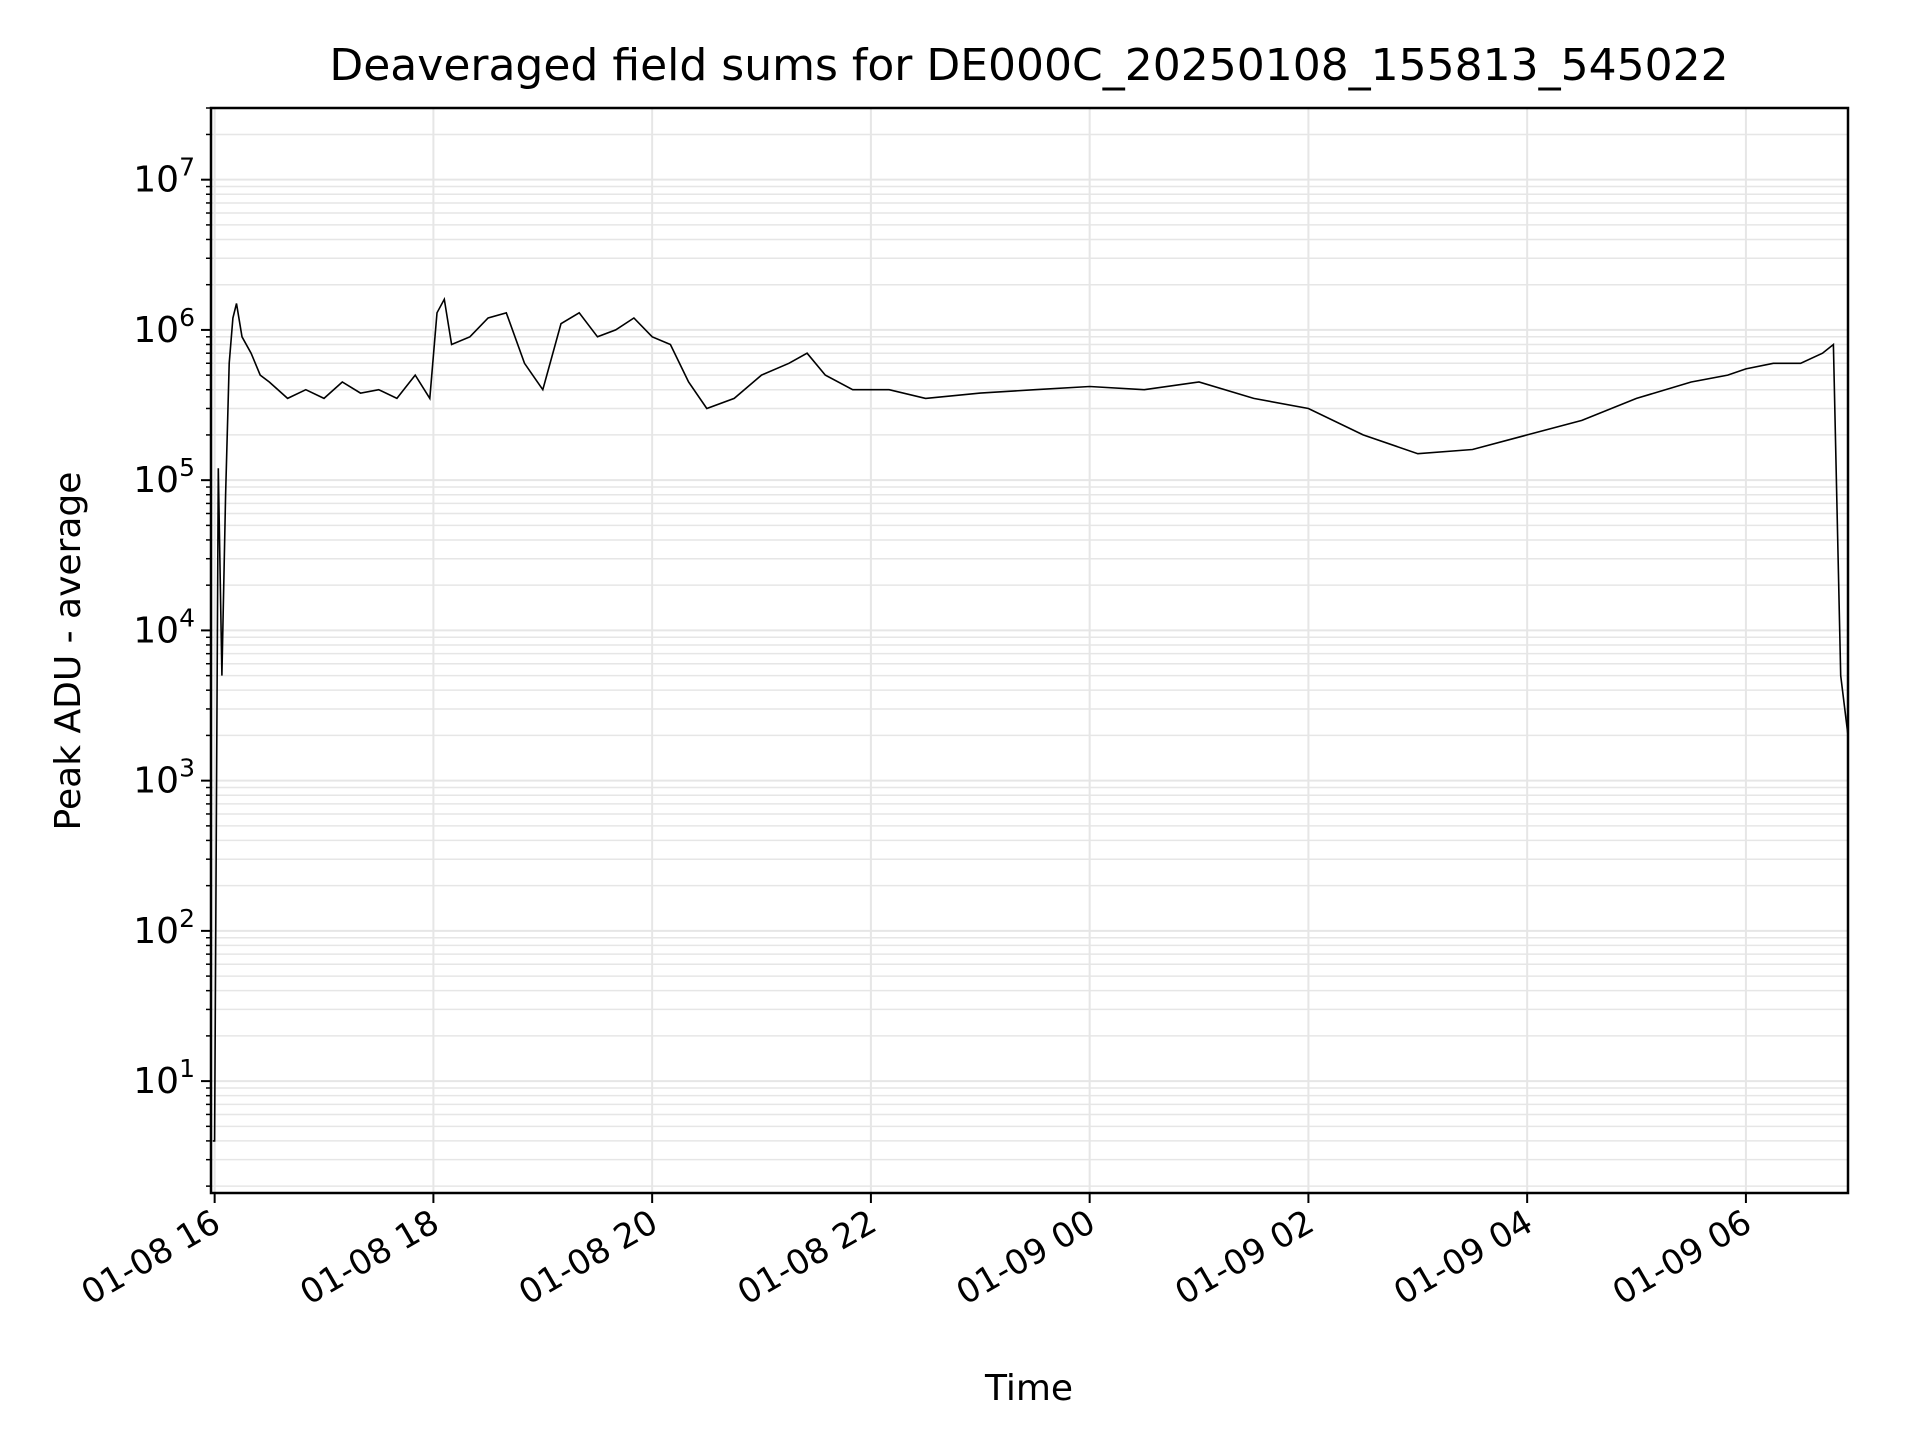 This screenshot has height=1444, width=1920. I want to click on y-tick-label: 10⁷, so click(164, 177).